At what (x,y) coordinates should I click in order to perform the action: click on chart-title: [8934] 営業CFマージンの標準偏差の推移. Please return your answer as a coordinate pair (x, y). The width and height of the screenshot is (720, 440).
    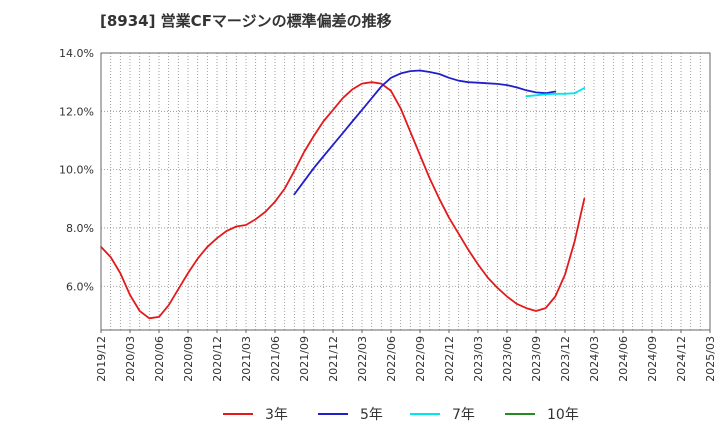
    Looking at the image, I should click on (246, 21).